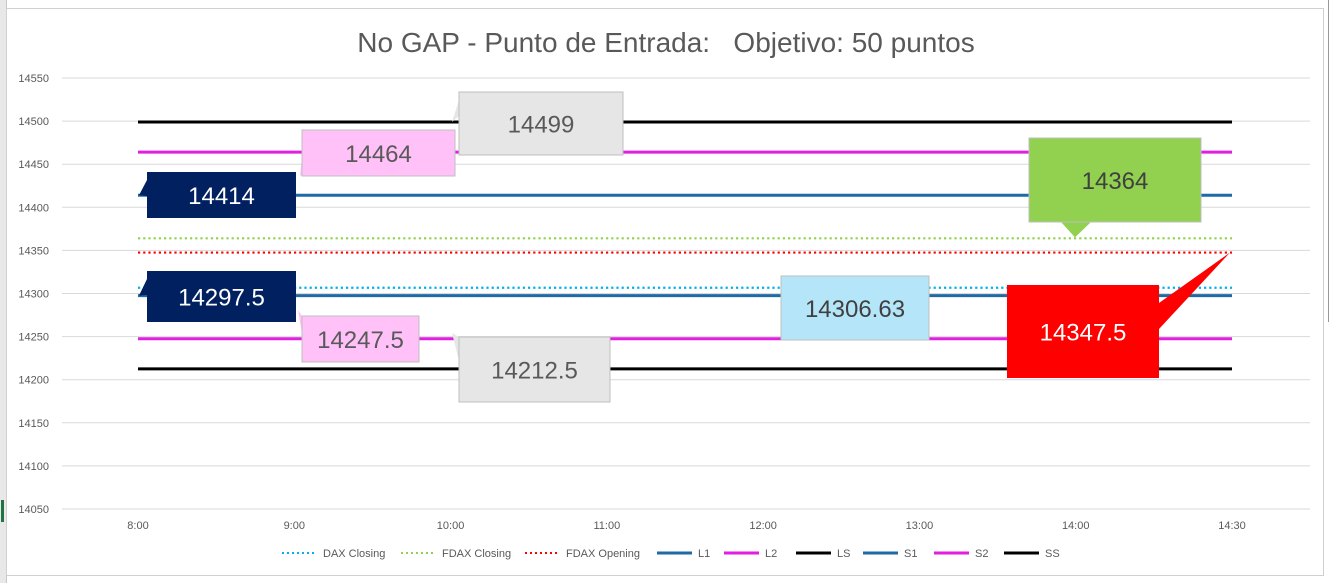  Describe the element at coordinates (2, 511) in the screenshot. I see `row-marker` at that location.